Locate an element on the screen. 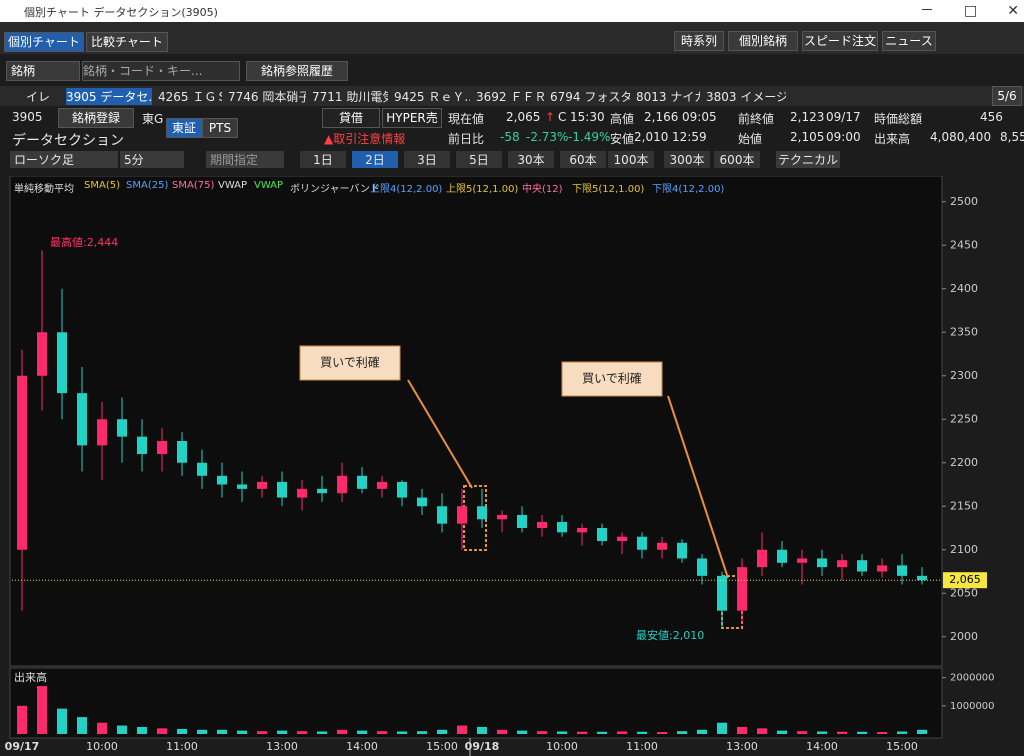  history-button: 銘柄参照履歴 is located at coordinates (297, 71).